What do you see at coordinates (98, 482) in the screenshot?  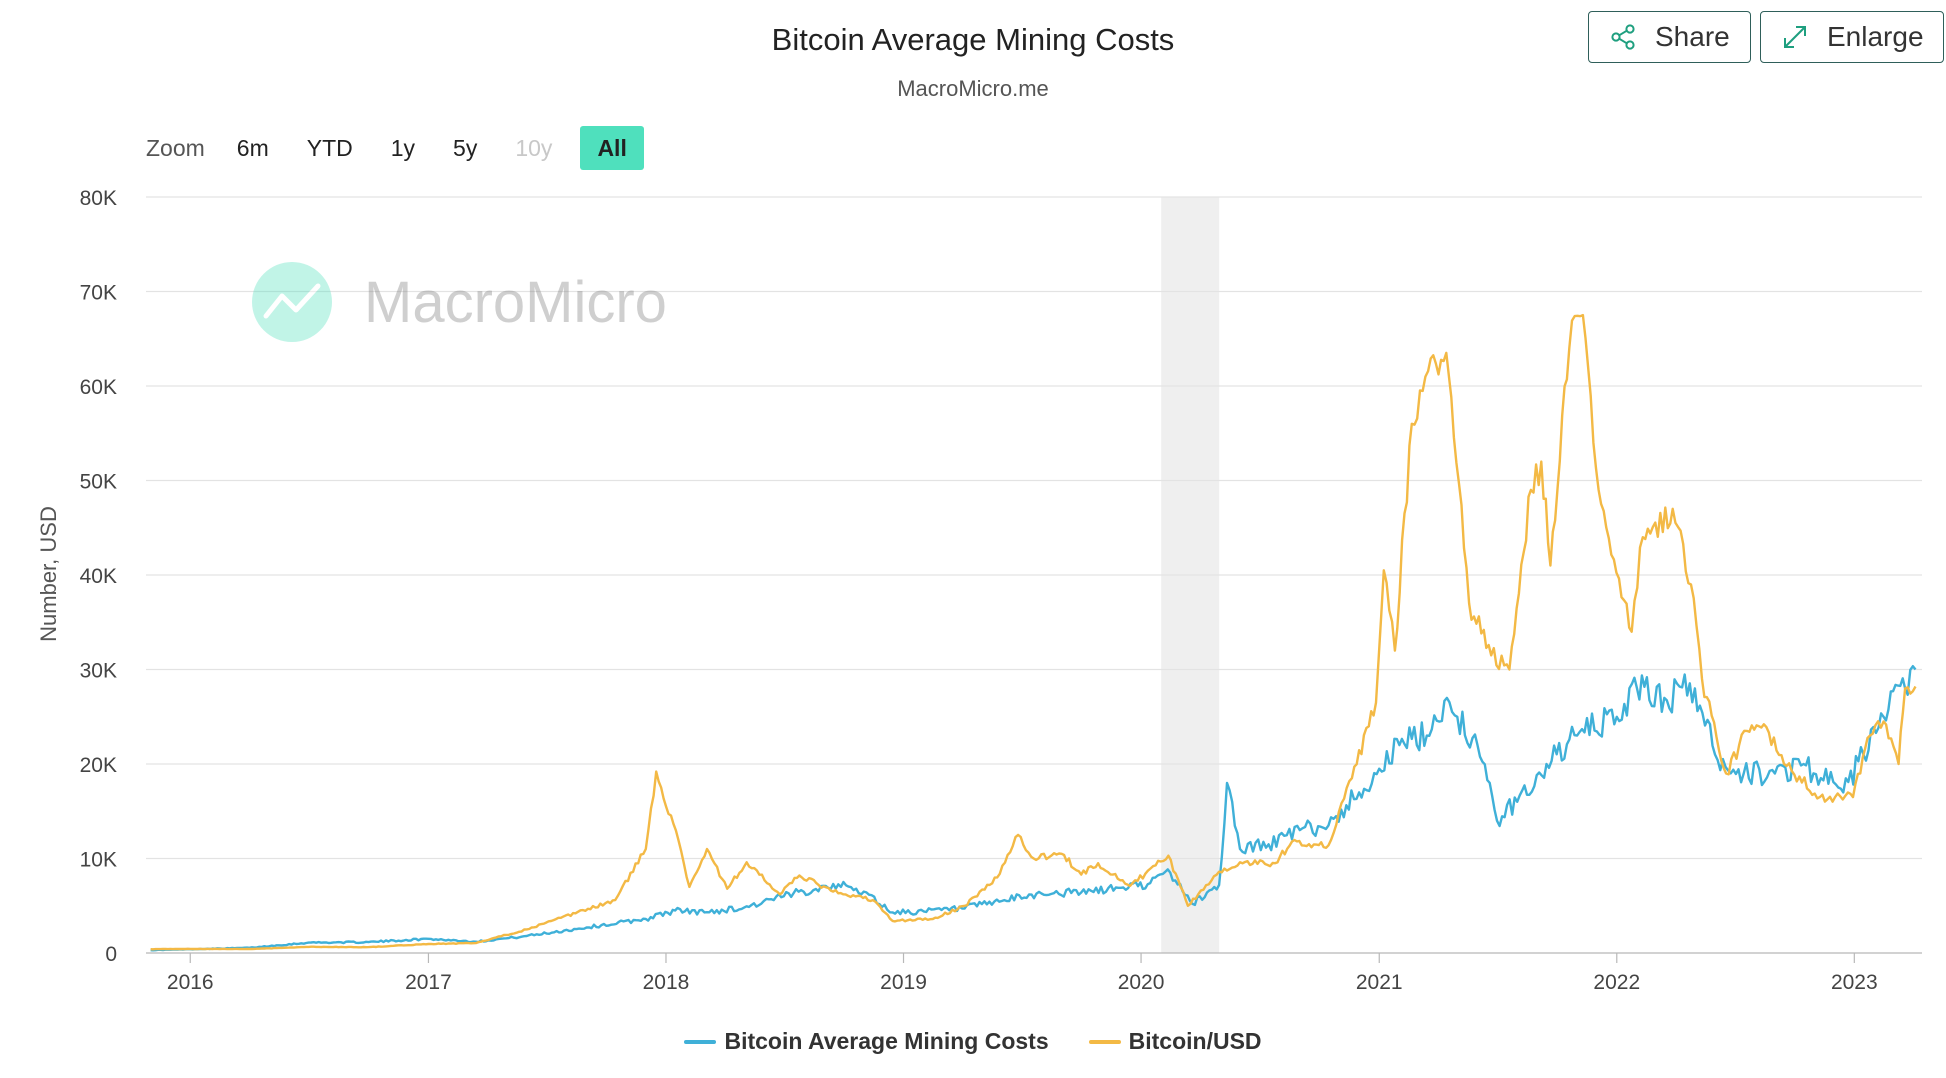 I see `y-tick-label: 50K` at bounding box center [98, 482].